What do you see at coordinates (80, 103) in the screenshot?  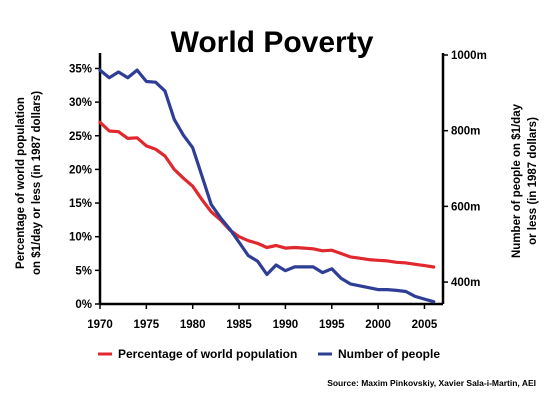 I see `left-tick-label: 30%` at bounding box center [80, 103].